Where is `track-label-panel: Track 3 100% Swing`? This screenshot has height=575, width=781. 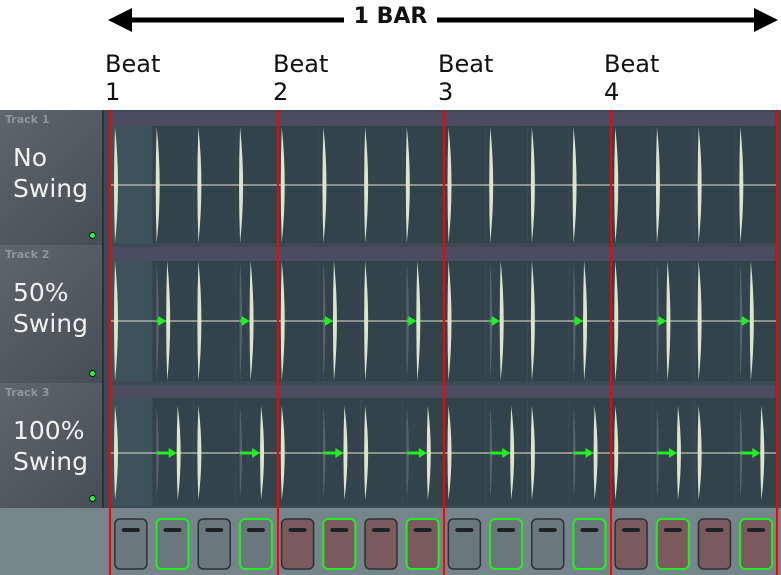 track-label-panel: Track 3 100% Swing is located at coordinates (52, 445).